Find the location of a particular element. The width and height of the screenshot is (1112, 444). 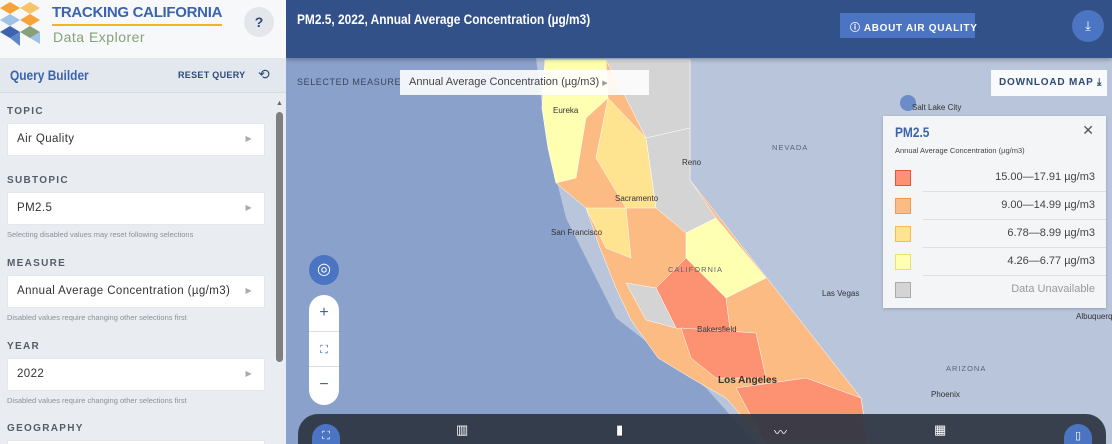

map-icon: ▥ is located at coordinates (462, 429).